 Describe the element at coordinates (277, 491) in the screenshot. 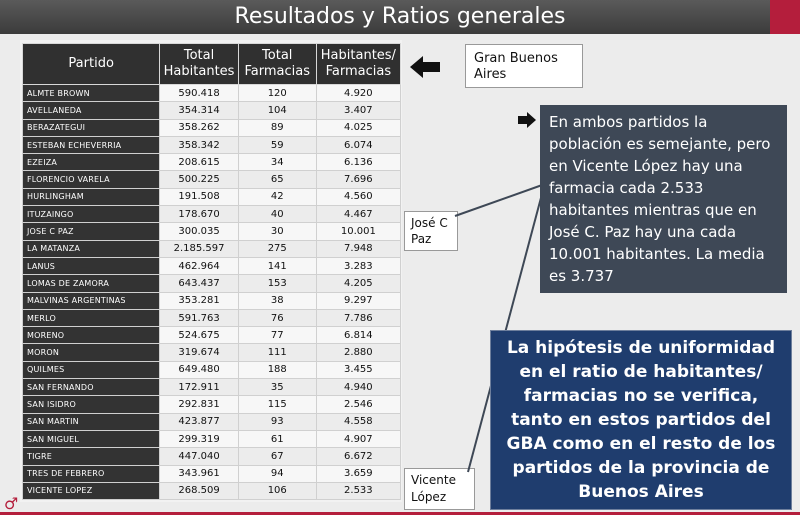

I see `farmacias-cell: 106` at that location.